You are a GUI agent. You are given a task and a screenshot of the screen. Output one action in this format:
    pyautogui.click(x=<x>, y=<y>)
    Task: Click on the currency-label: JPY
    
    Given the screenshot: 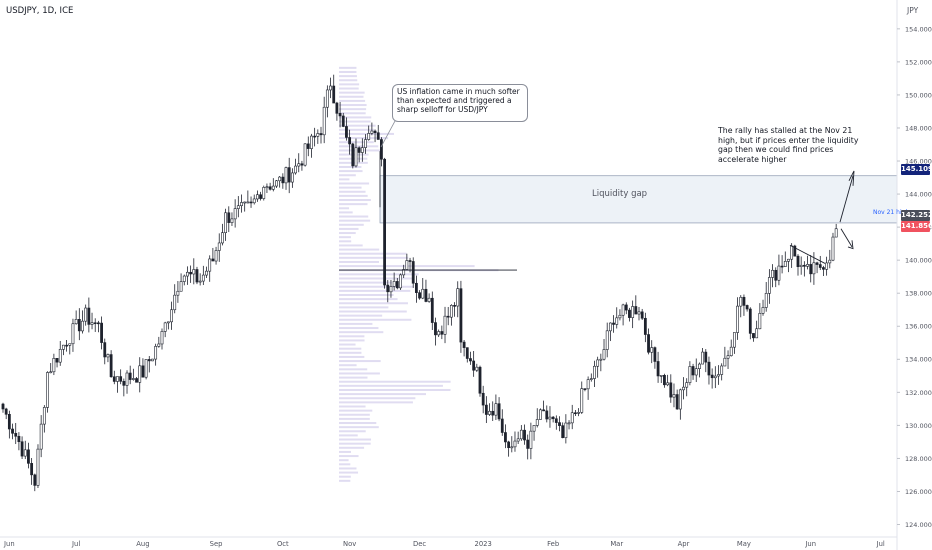 What is the action you would take?
    pyautogui.click(x=913, y=10)
    